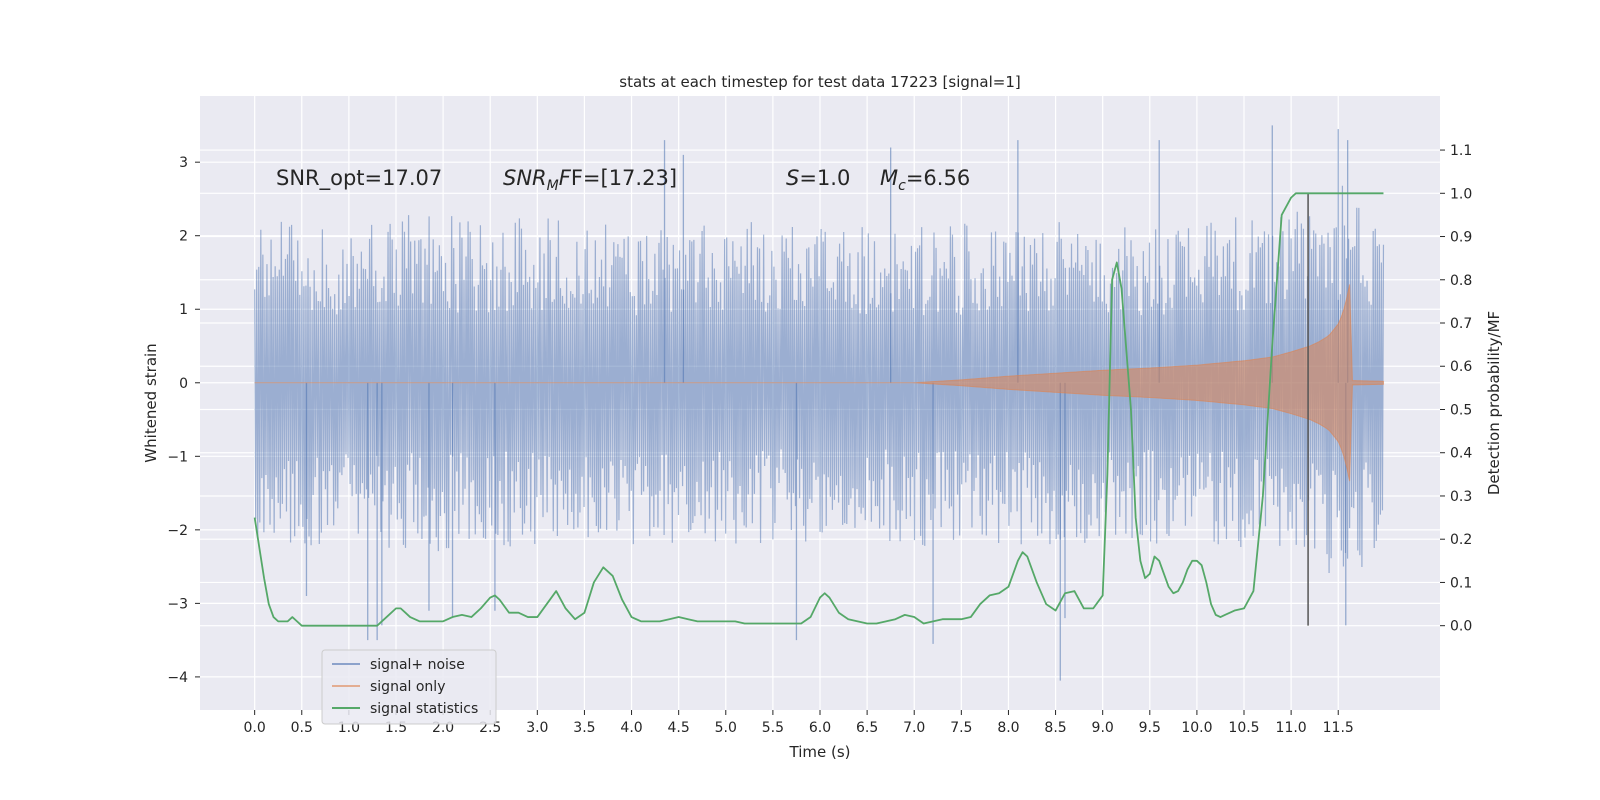 This screenshot has width=1600, height=800. I want to click on x-axis-label: Time (s), so click(820, 752).